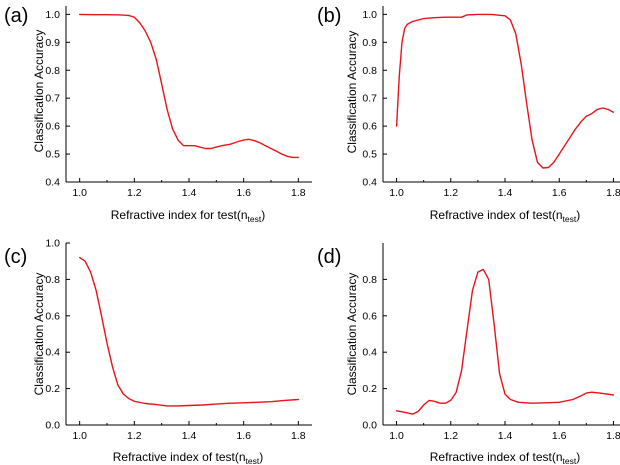 Image resolution: width=620 pixels, height=465 pixels. Describe the element at coordinates (243, 193) in the screenshot. I see `x-tick-label-a: 1.6` at that location.